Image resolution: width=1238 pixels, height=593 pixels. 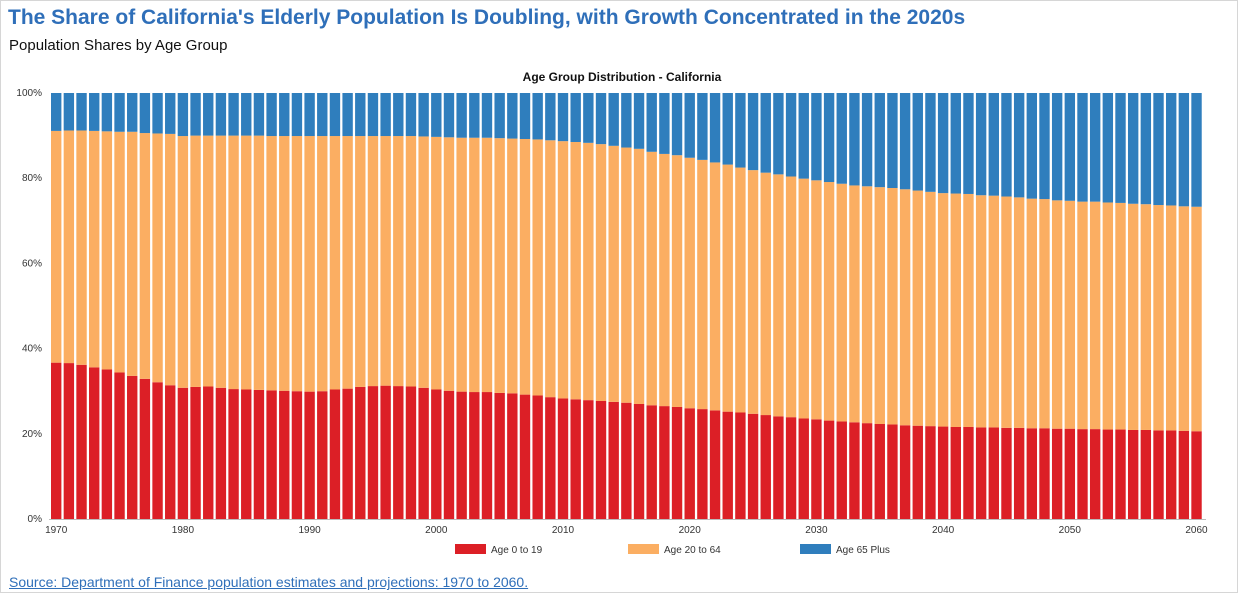 What do you see at coordinates (1070, 530) in the screenshot?
I see `x-tick-label: 2050` at bounding box center [1070, 530].